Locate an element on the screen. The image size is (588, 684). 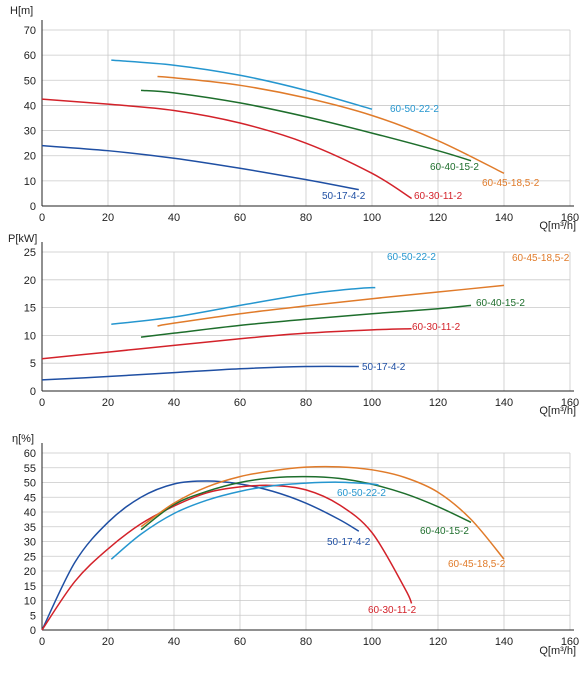
y-axis-label: H[m] is located at coordinates (21, 11).